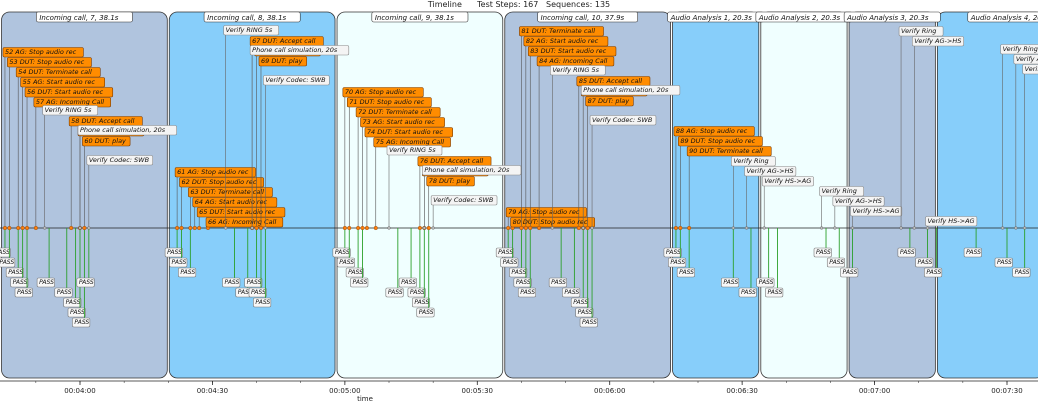 Image resolution: width=1038 pixels, height=405 pixels. I want to click on step-label-text: 65 DUT: Start audio rec, so click(237, 212).